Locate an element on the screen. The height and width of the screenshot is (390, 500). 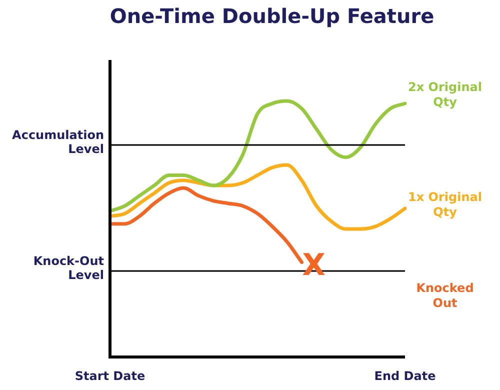
x-tick-label: Start Date is located at coordinates (110, 376).